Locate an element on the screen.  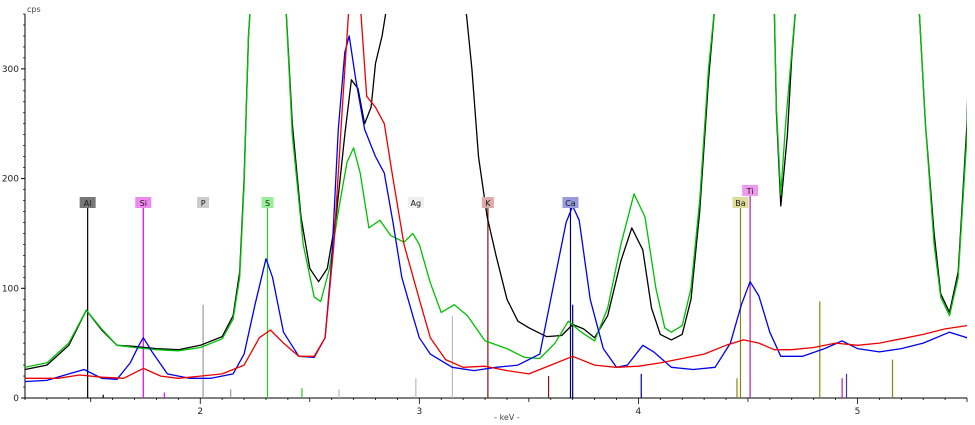
x-tick-label: 4 is located at coordinates (639, 412).